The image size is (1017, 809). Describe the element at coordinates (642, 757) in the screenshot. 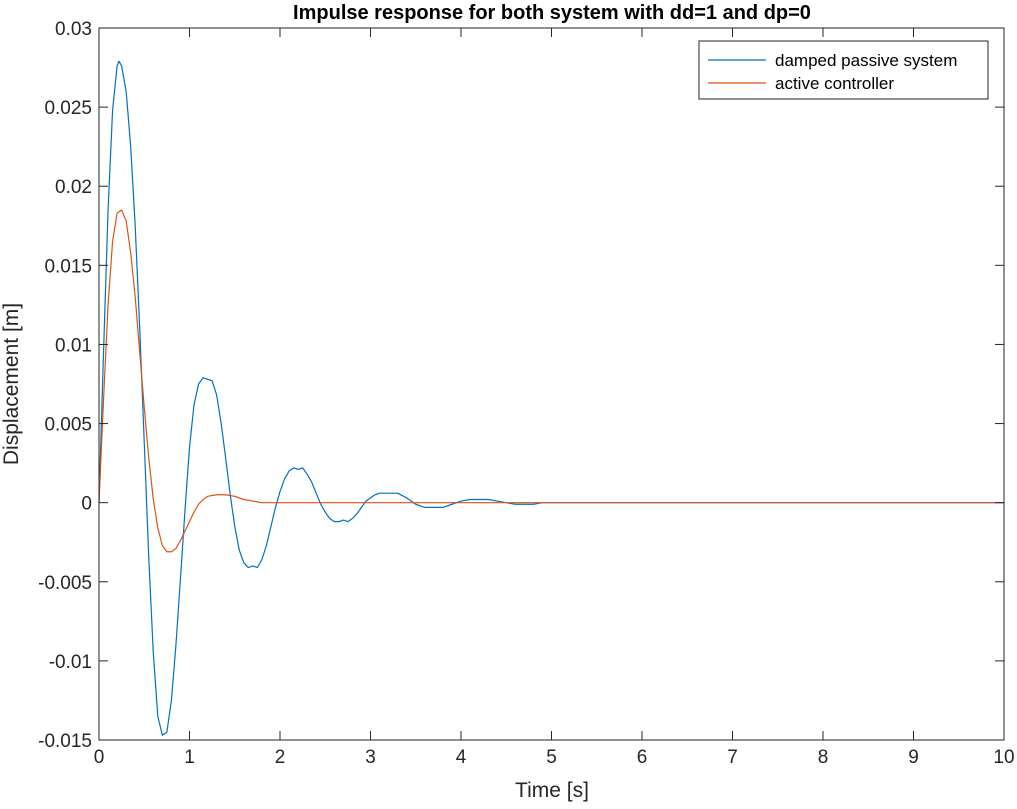

I see `x-tick-label: 6` at that location.